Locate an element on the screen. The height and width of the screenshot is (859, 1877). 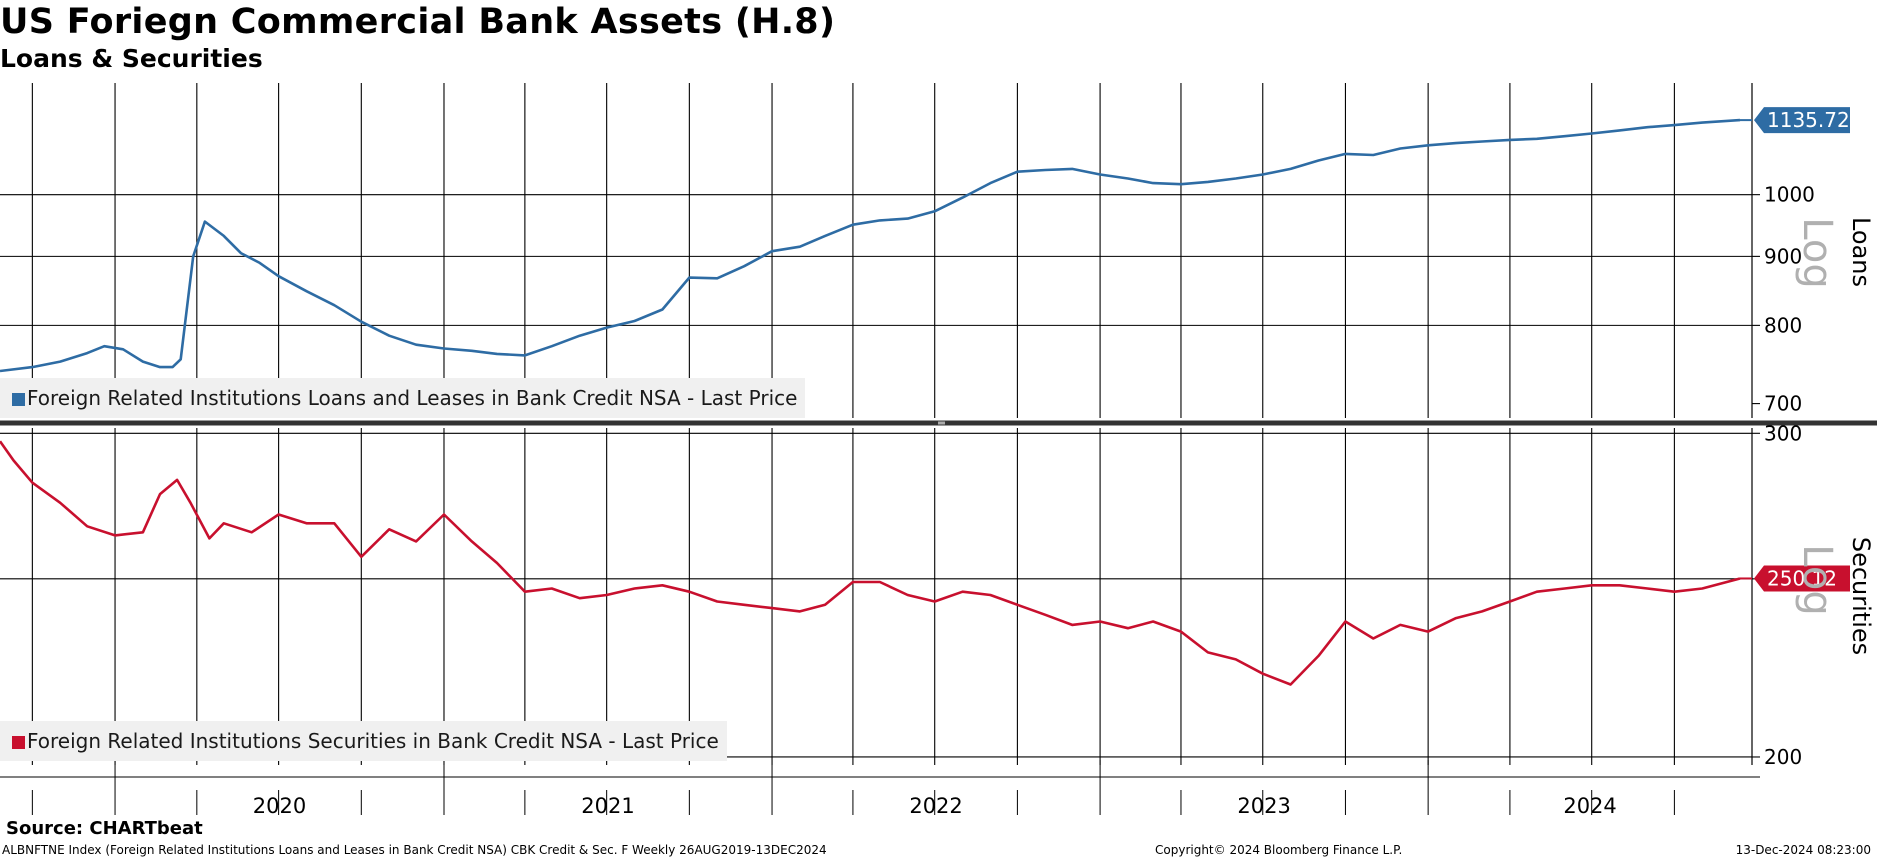
year-label-2023: 2023 is located at coordinates (1263, 806).